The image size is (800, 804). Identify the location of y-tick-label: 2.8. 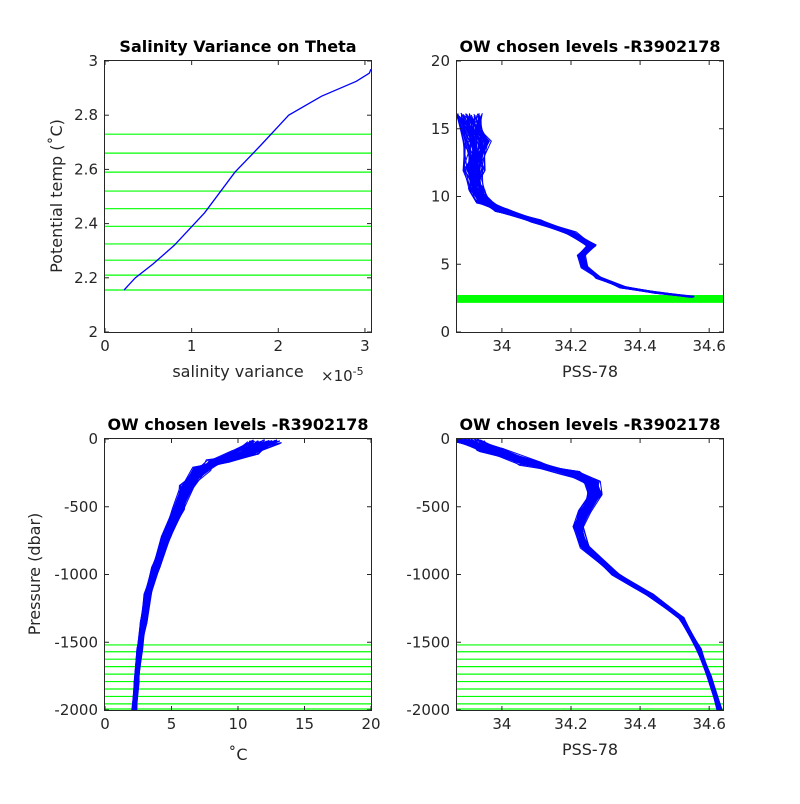
(86, 115).